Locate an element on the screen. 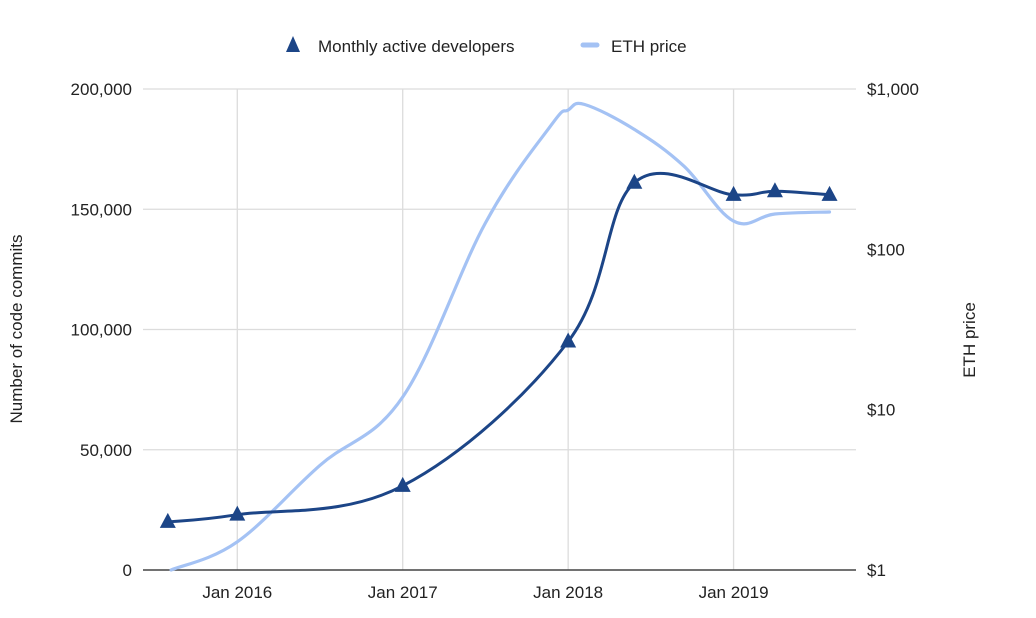 The height and width of the screenshot is (618, 1036). x-axis-ticks: Jan 2016 Jan 2017 Jan 2018 Jan 2019 is located at coordinates (485, 592).